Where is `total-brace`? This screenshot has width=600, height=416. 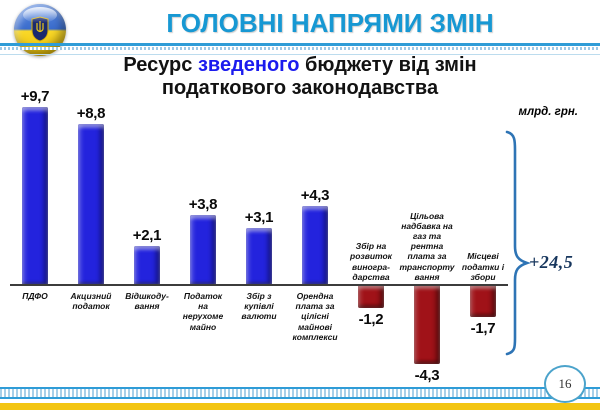
total-brace is located at coordinates (518, 243).